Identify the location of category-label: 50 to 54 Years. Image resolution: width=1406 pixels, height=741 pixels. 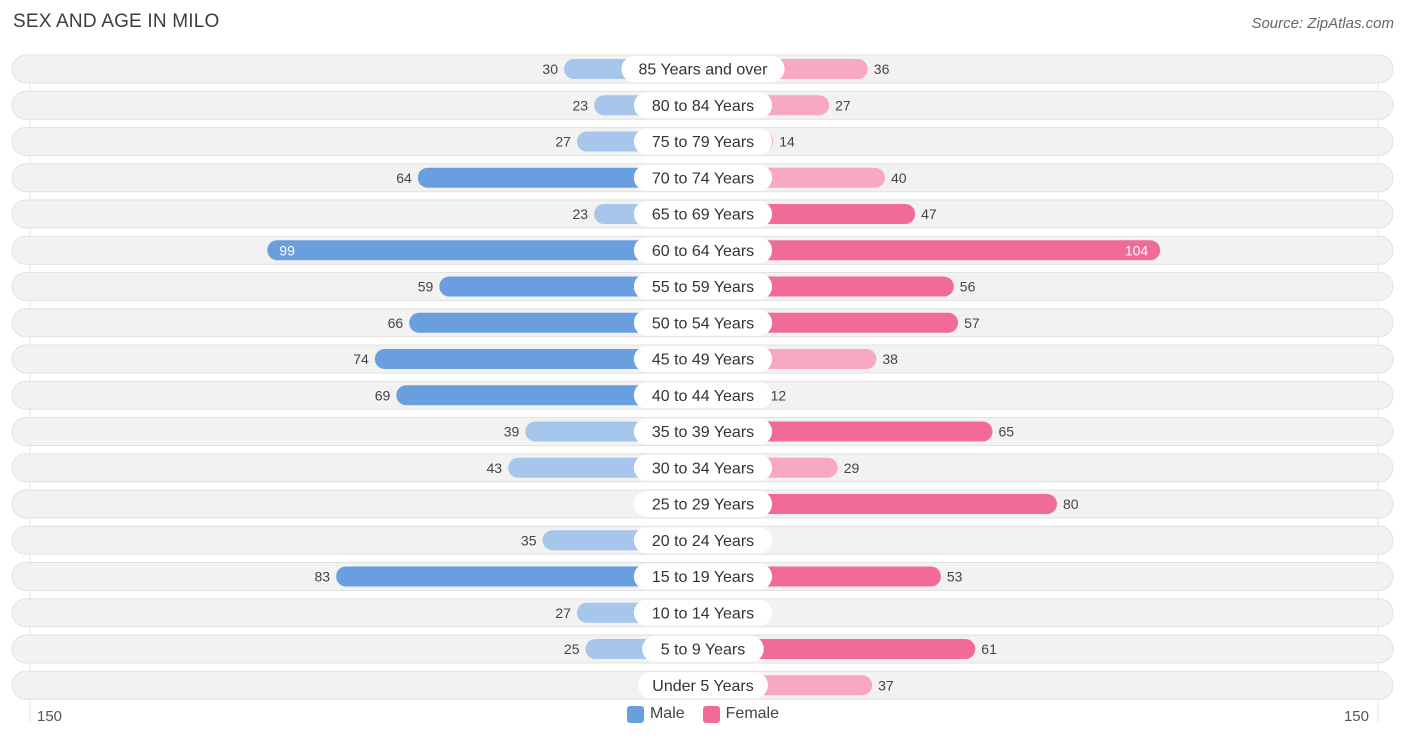
(703, 323).